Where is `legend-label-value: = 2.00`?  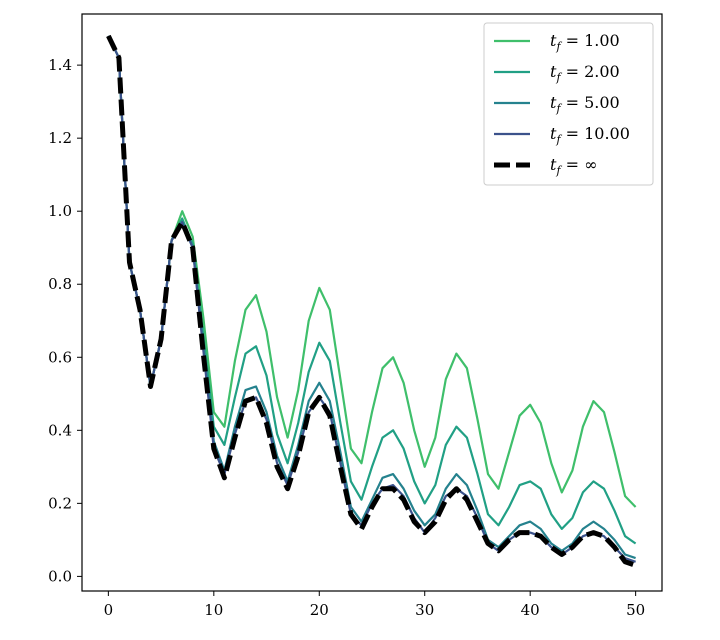 legend-label-value: = 2.00 is located at coordinates (590, 71).